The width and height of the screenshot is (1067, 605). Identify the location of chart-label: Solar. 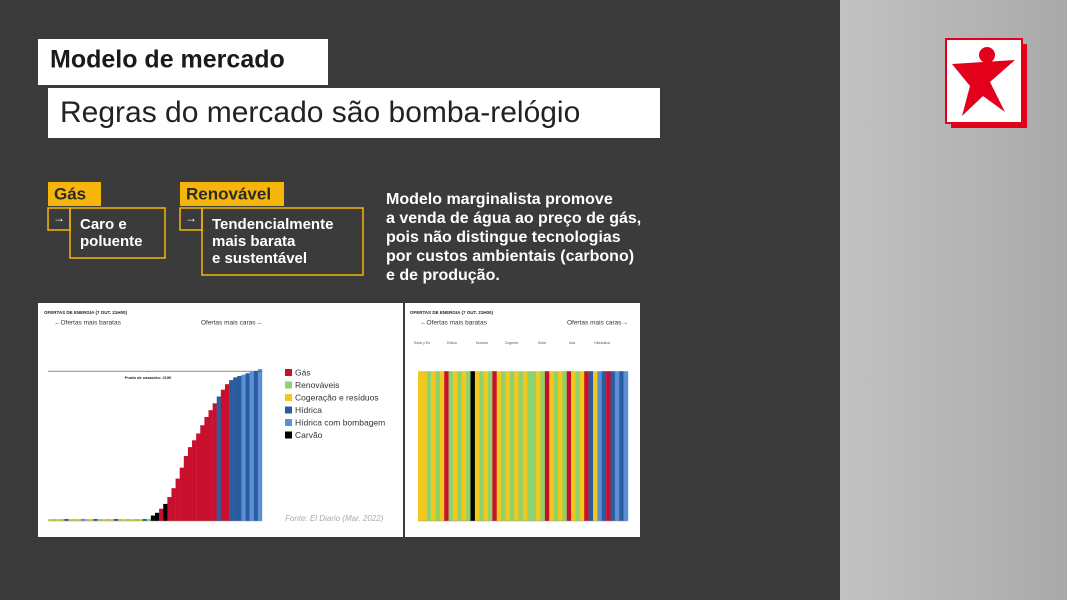
(542, 343).